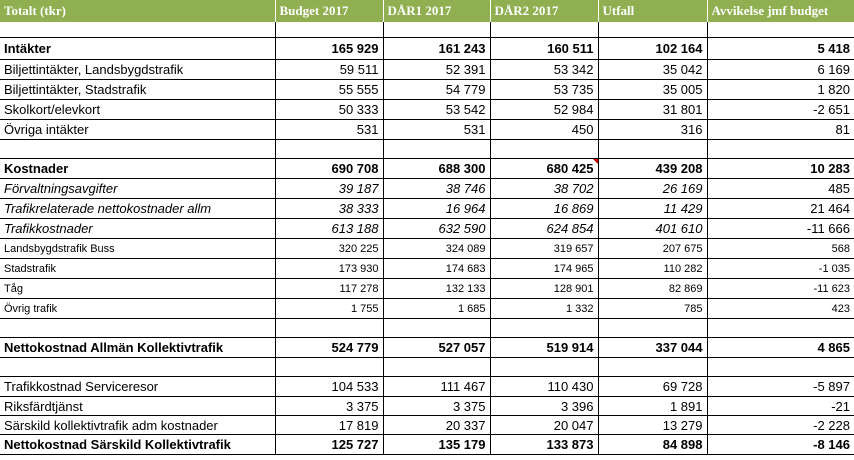 The width and height of the screenshot is (854, 460). I want to click on table-cell: 1 332, so click(544, 308).